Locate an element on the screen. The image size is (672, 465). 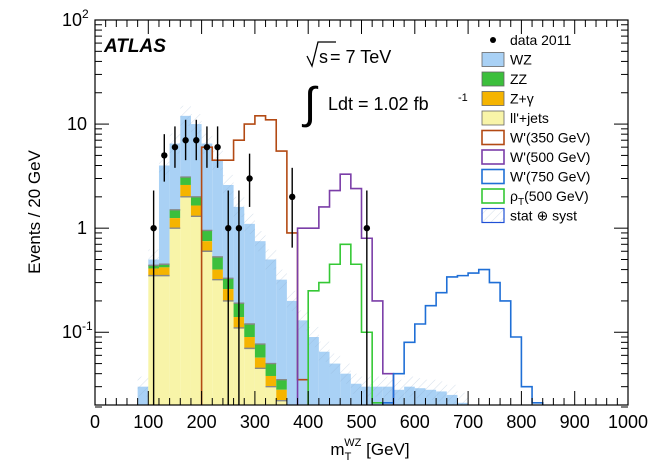
legend-label: stat ⊕ syst is located at coordinates (543, 216).